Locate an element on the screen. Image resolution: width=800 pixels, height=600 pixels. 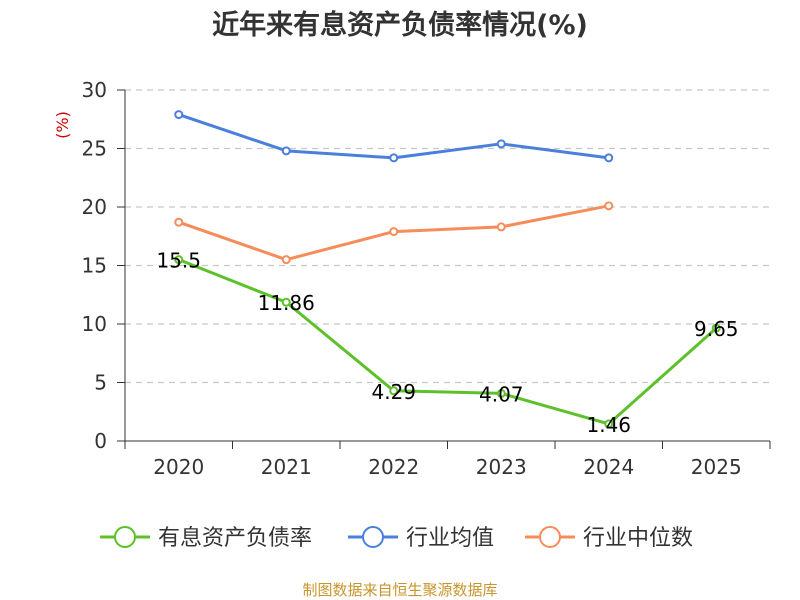
y-tick-label: 25 is located at coordinates (94, 149).